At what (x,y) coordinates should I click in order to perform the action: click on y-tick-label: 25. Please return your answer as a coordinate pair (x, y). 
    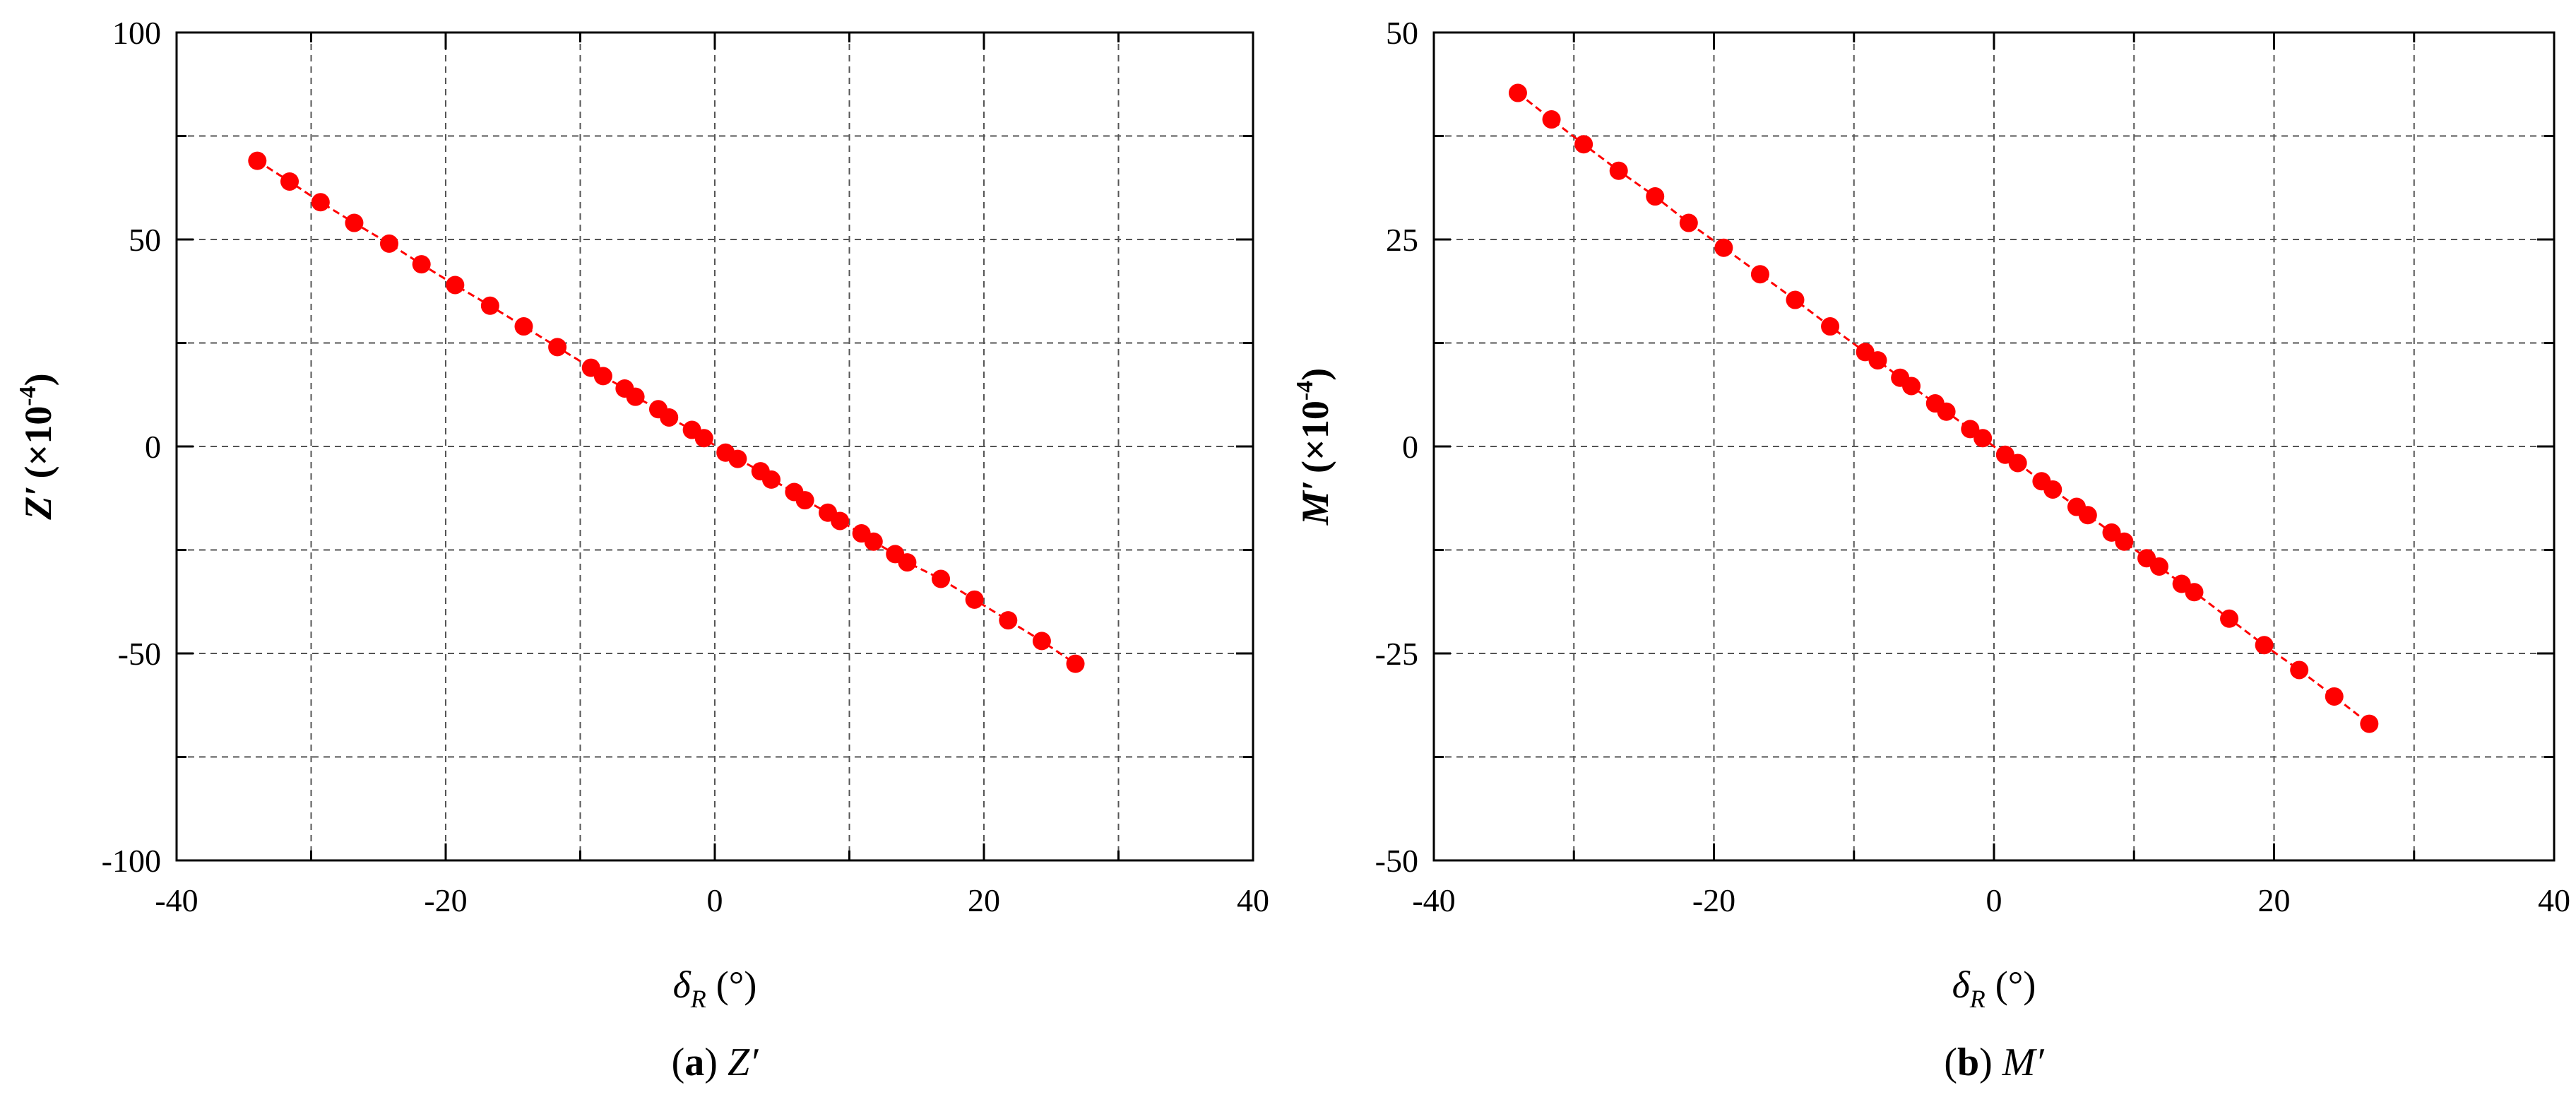
    Looking at the image, I should click on (1402, 240).